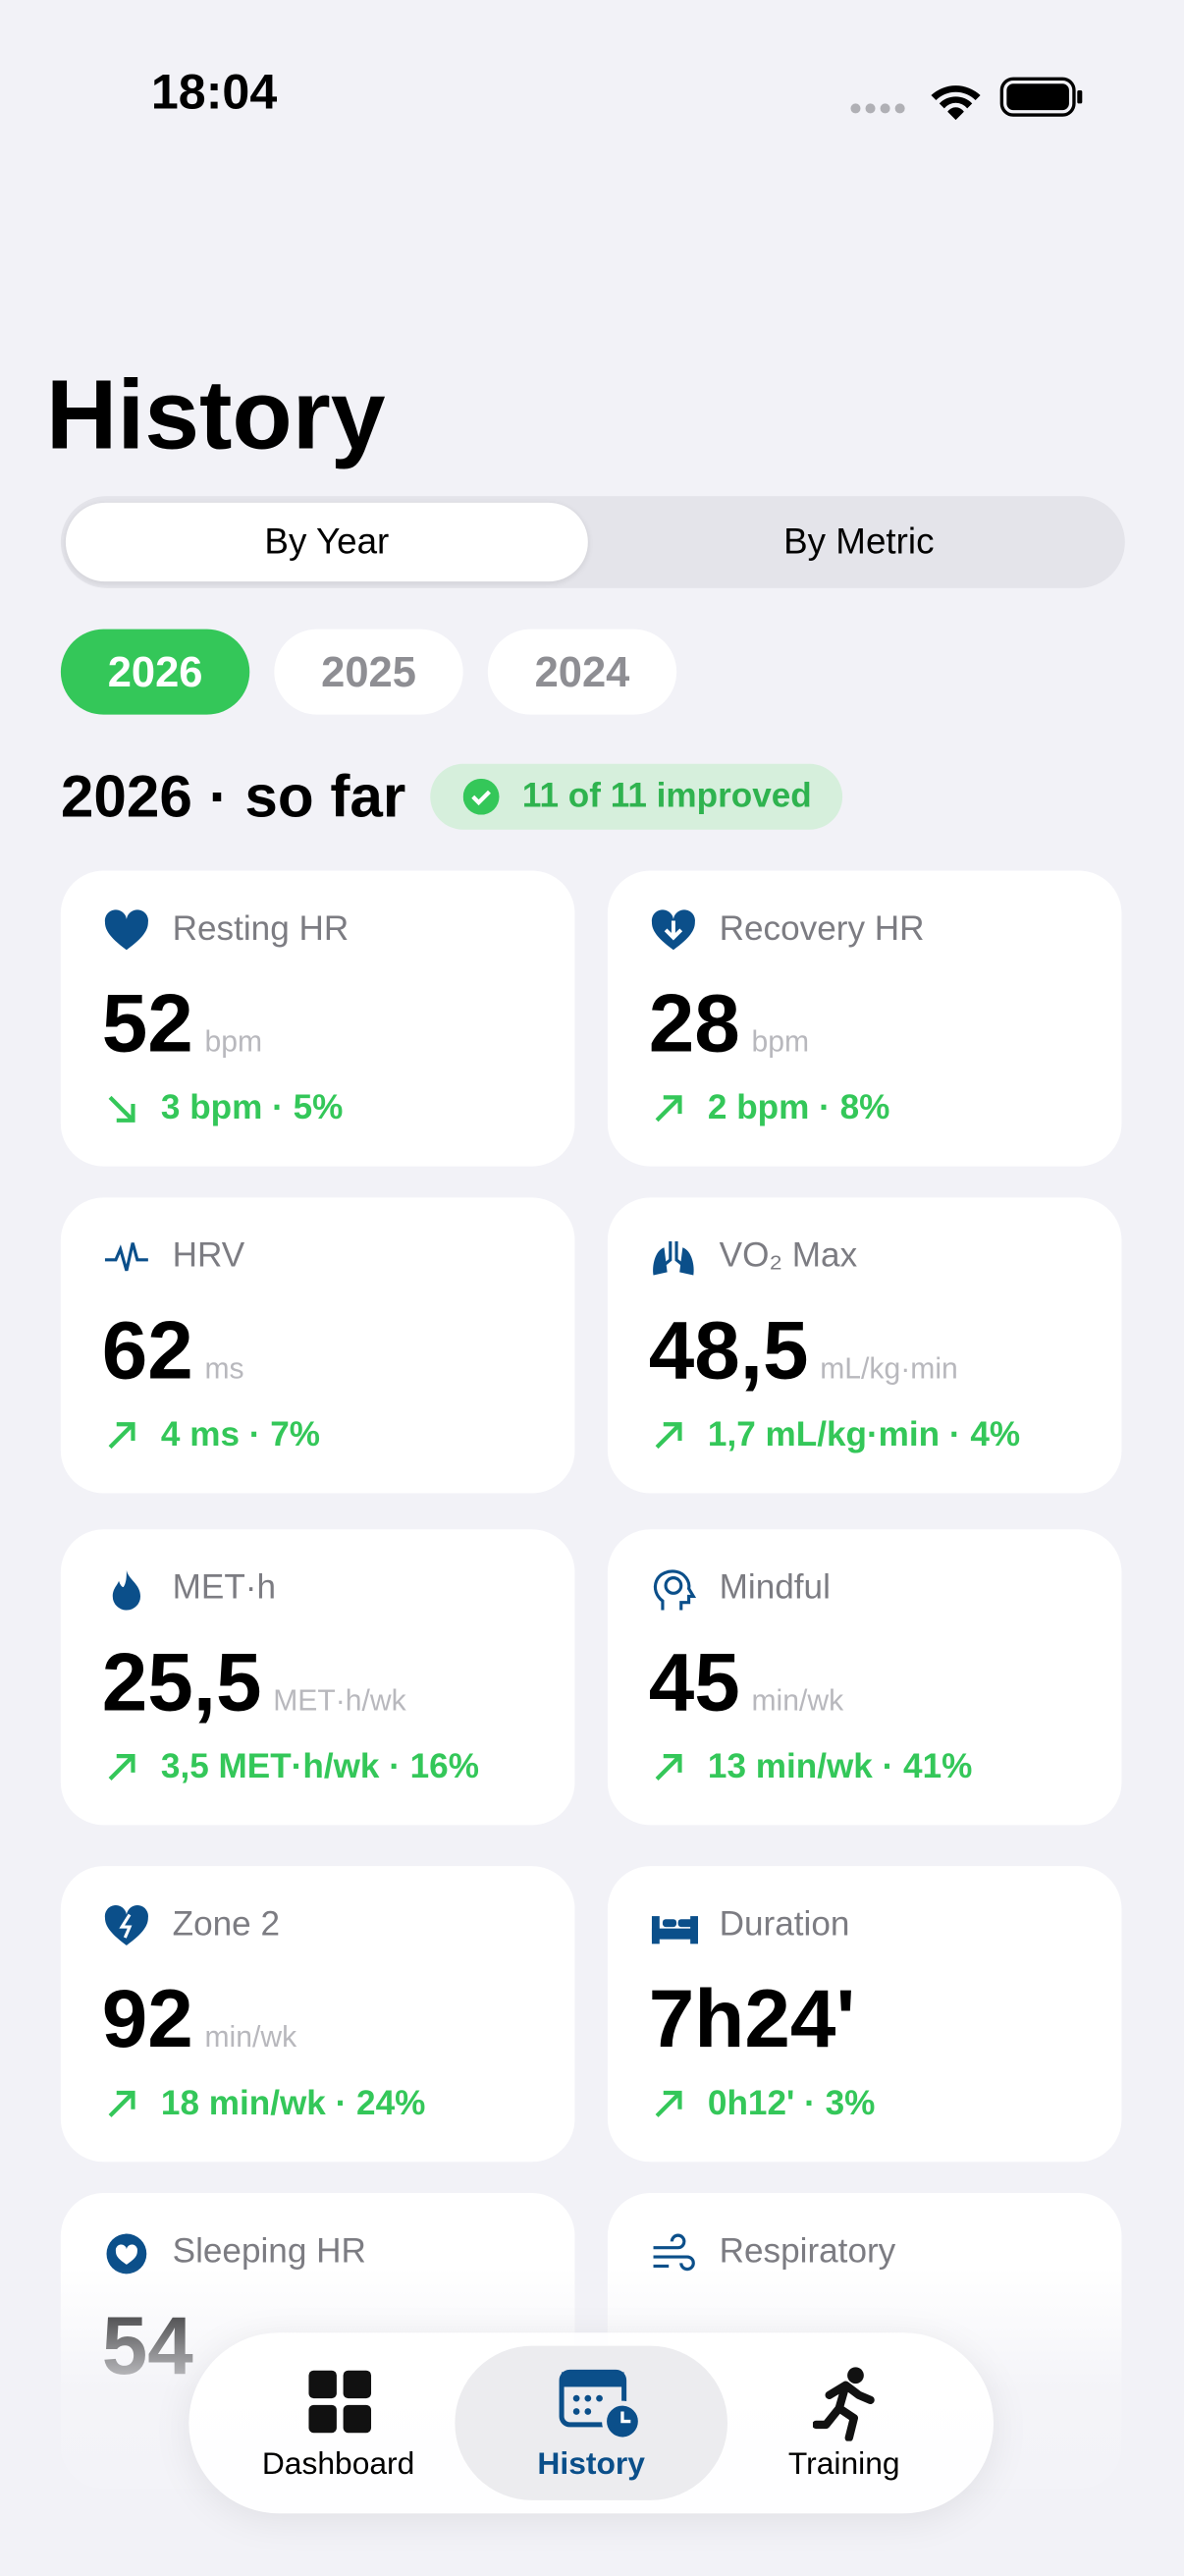 Image resolution: width=1184 pixels, height=2576 pixels. I want to click on metric-name: Resting HR, so click(261, 929).